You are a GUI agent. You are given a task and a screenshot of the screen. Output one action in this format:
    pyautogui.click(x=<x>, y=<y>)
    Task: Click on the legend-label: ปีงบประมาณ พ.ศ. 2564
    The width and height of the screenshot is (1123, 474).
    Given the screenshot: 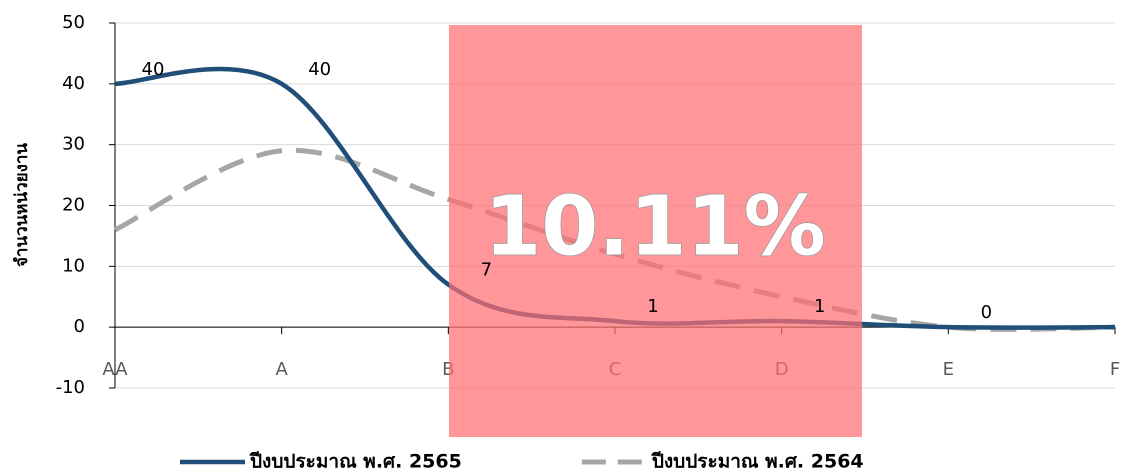 What is the action you would take?
    pyautogui.click(x=757, y=462)
    